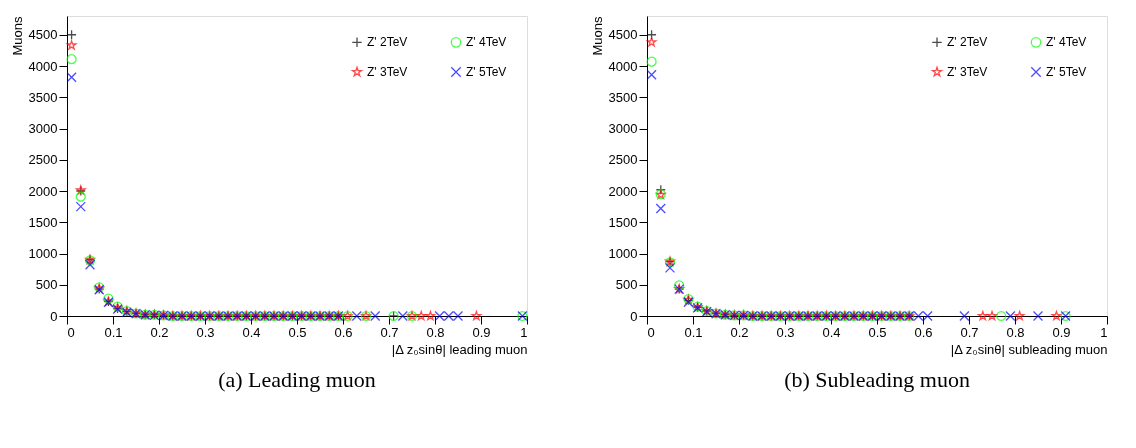 The height and width of the screenshot is (448, 1136). Describe the element at coordinates (297, 379) in the screenshot. I see `text: (a) Leading muon` at that location.